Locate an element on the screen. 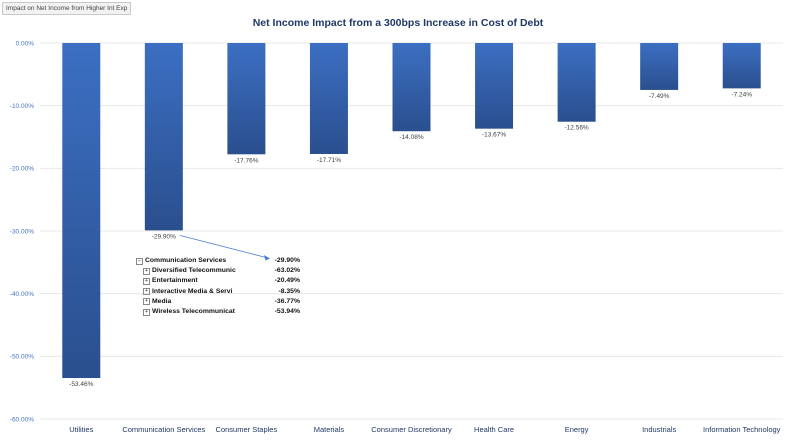 Image resolution: width=785 pixels, height=441 pixels. drilldown-arrow is located at coordinates (224, 247).